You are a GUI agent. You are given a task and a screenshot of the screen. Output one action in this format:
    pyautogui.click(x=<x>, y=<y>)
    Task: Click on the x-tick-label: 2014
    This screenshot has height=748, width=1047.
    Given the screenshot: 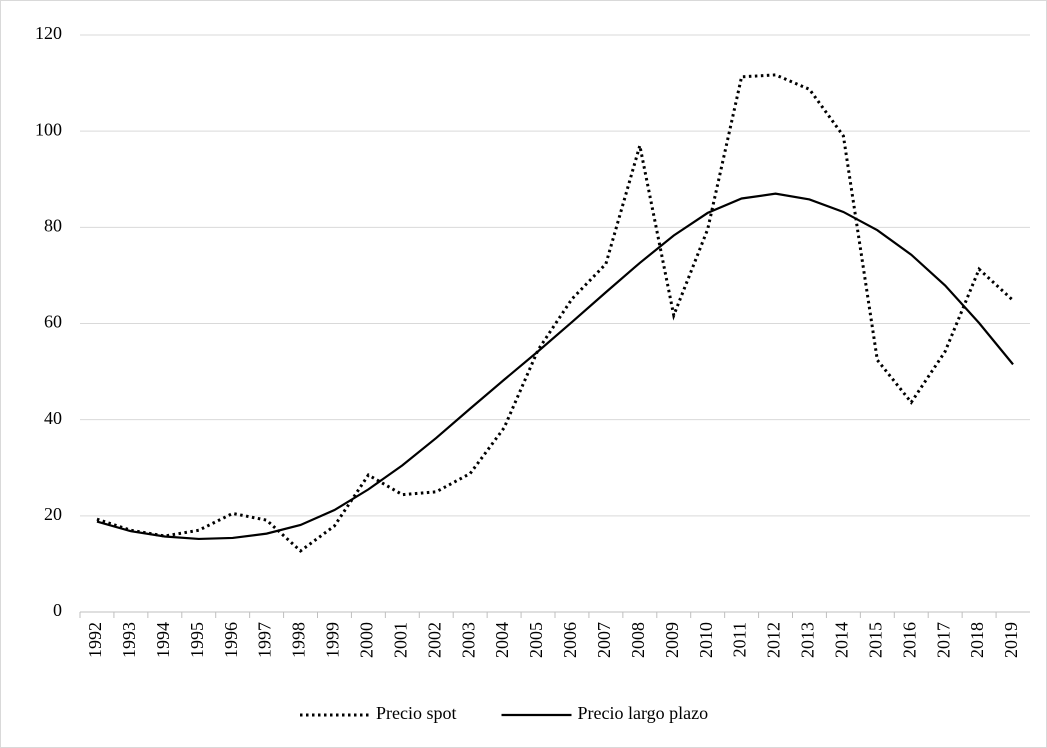 What is the action you would take?
    pyautogui.click(x=842, y=640)
    